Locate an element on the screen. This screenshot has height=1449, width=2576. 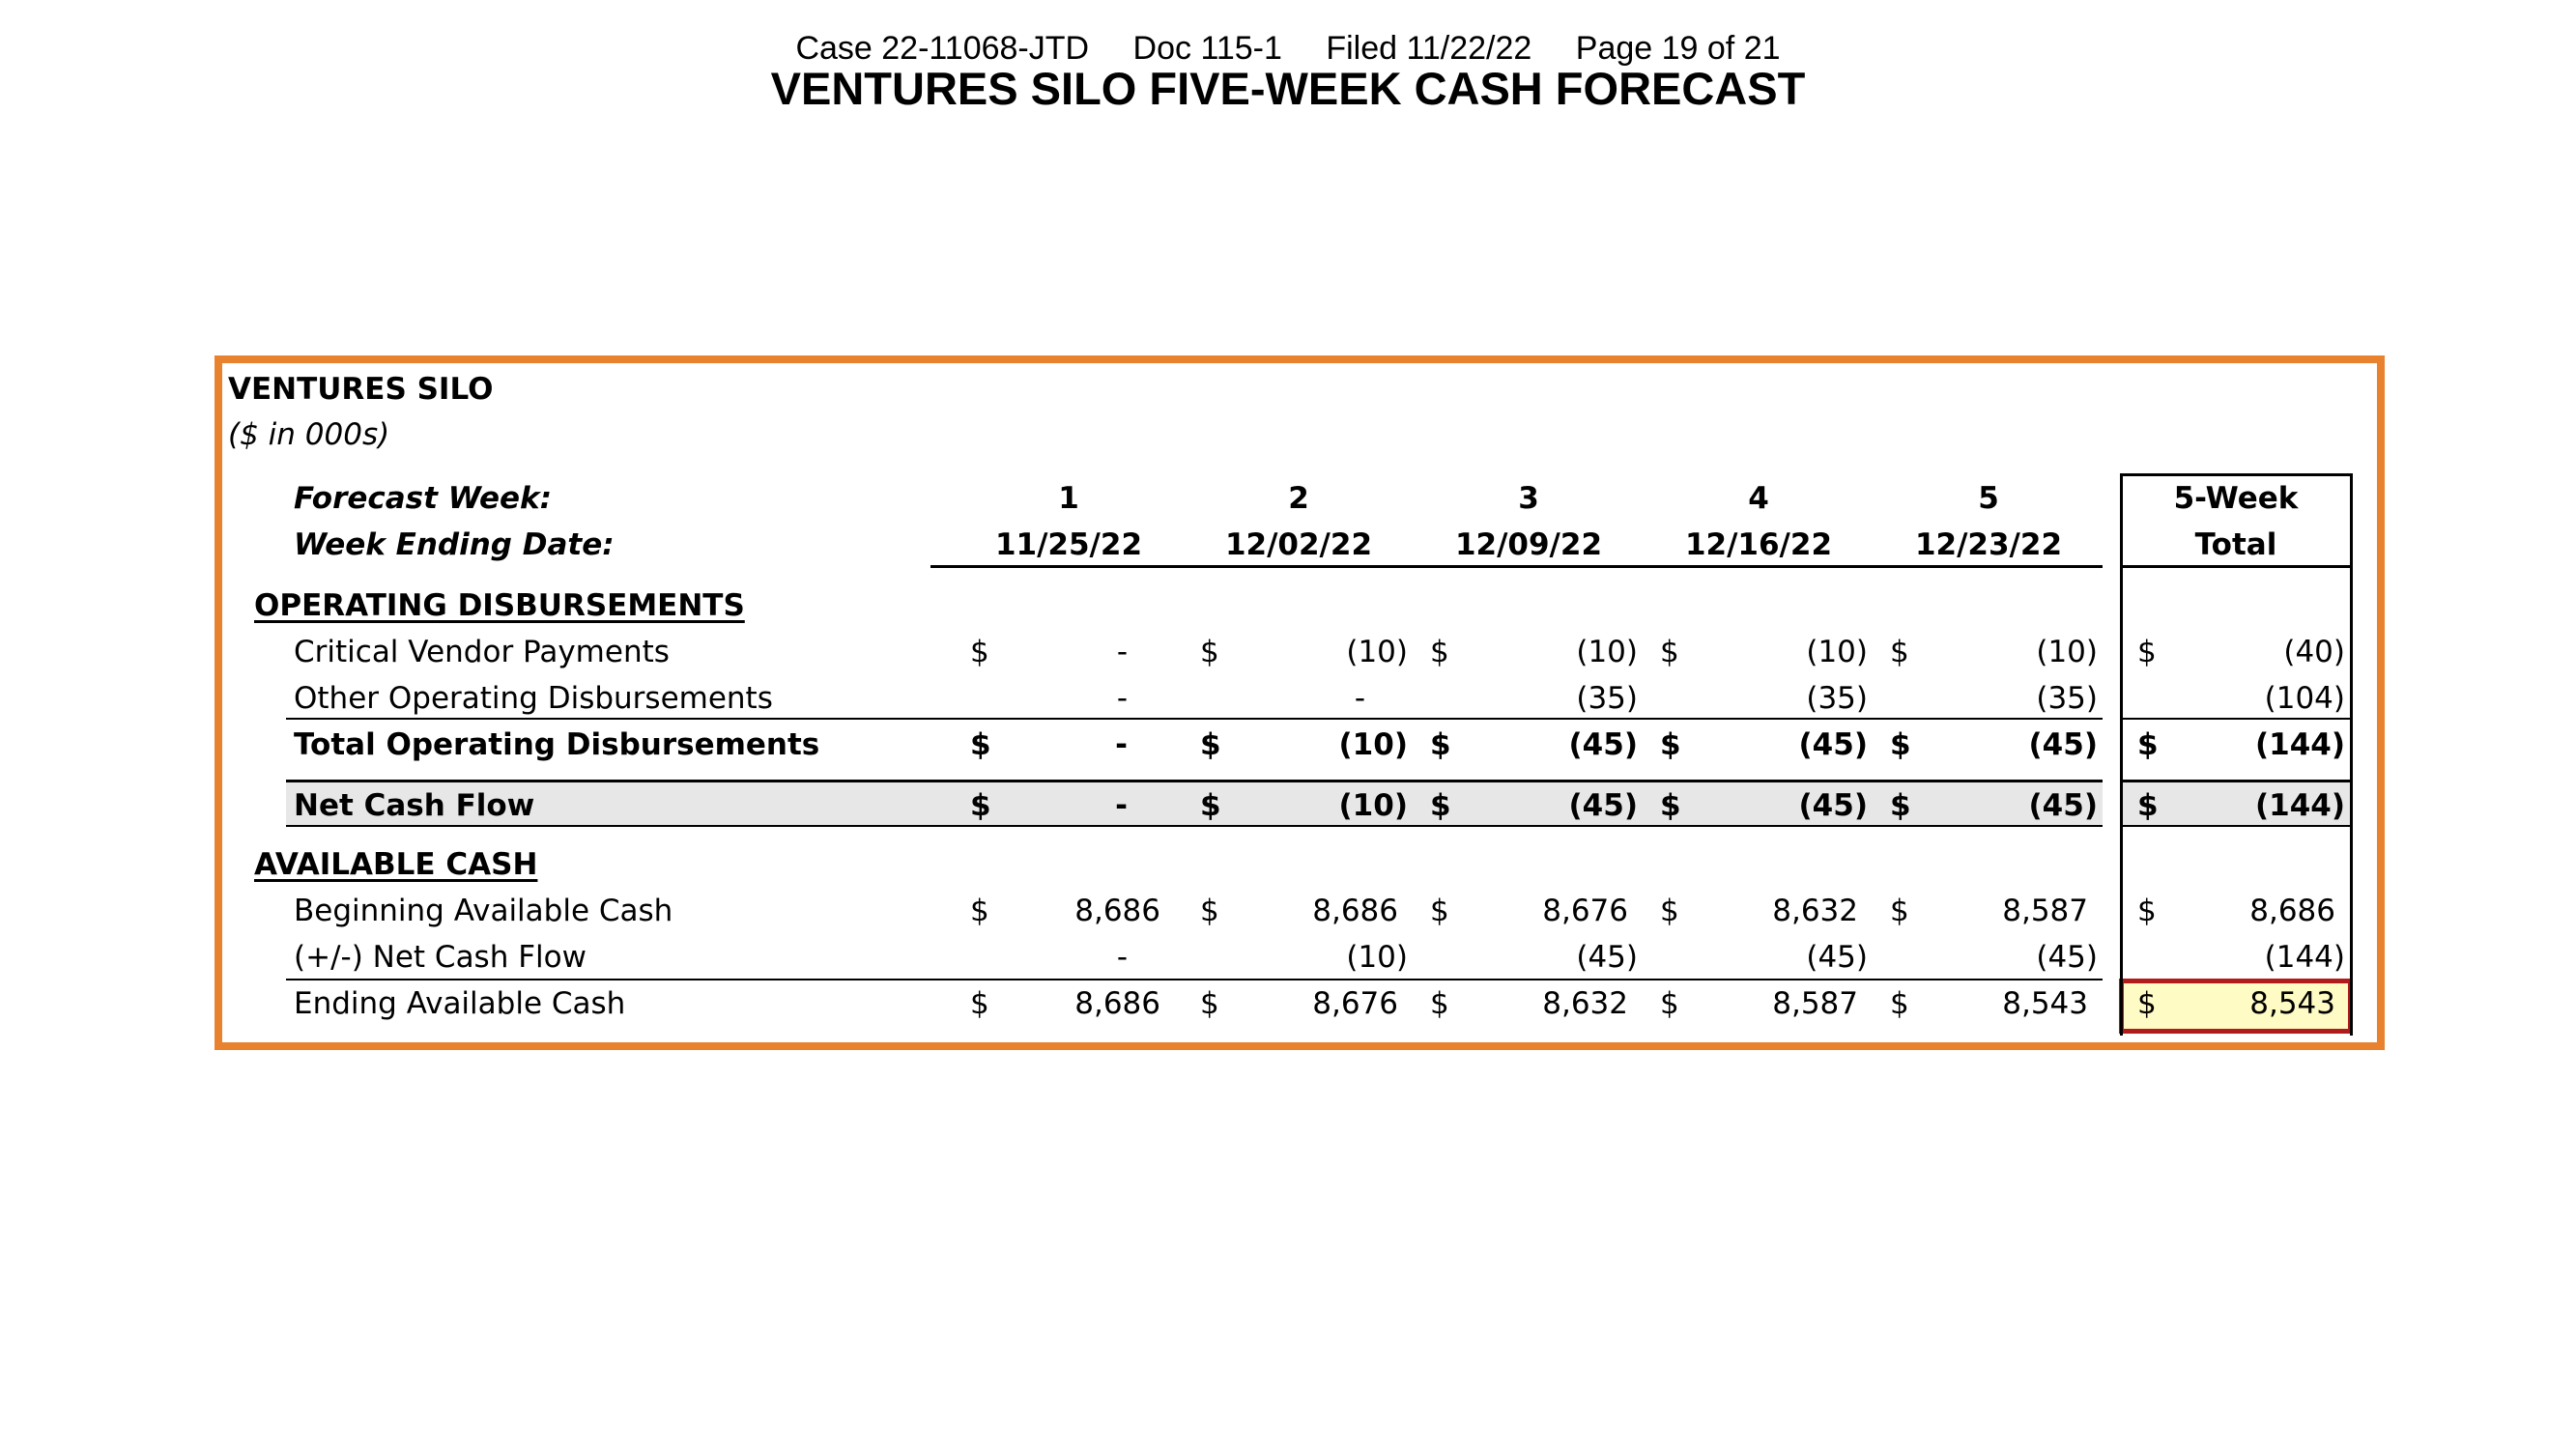
units-note: ($ in 000s) is located at coordinates (309, 434).